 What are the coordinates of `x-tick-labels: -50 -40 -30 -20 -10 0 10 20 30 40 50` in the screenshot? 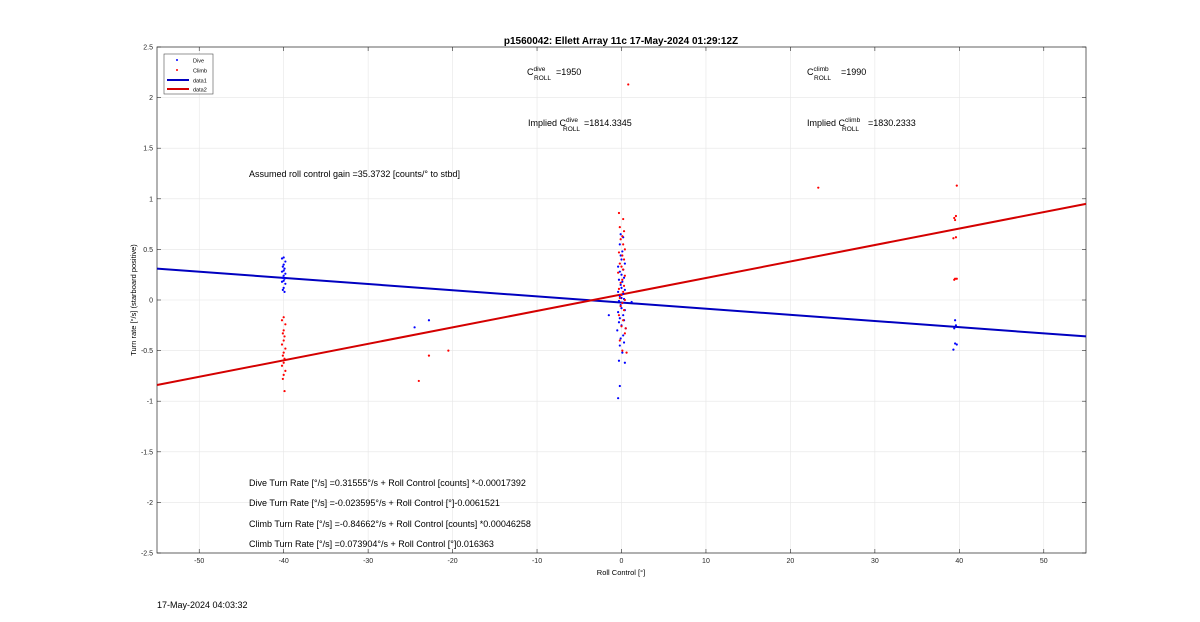 It's located at (621, 561).